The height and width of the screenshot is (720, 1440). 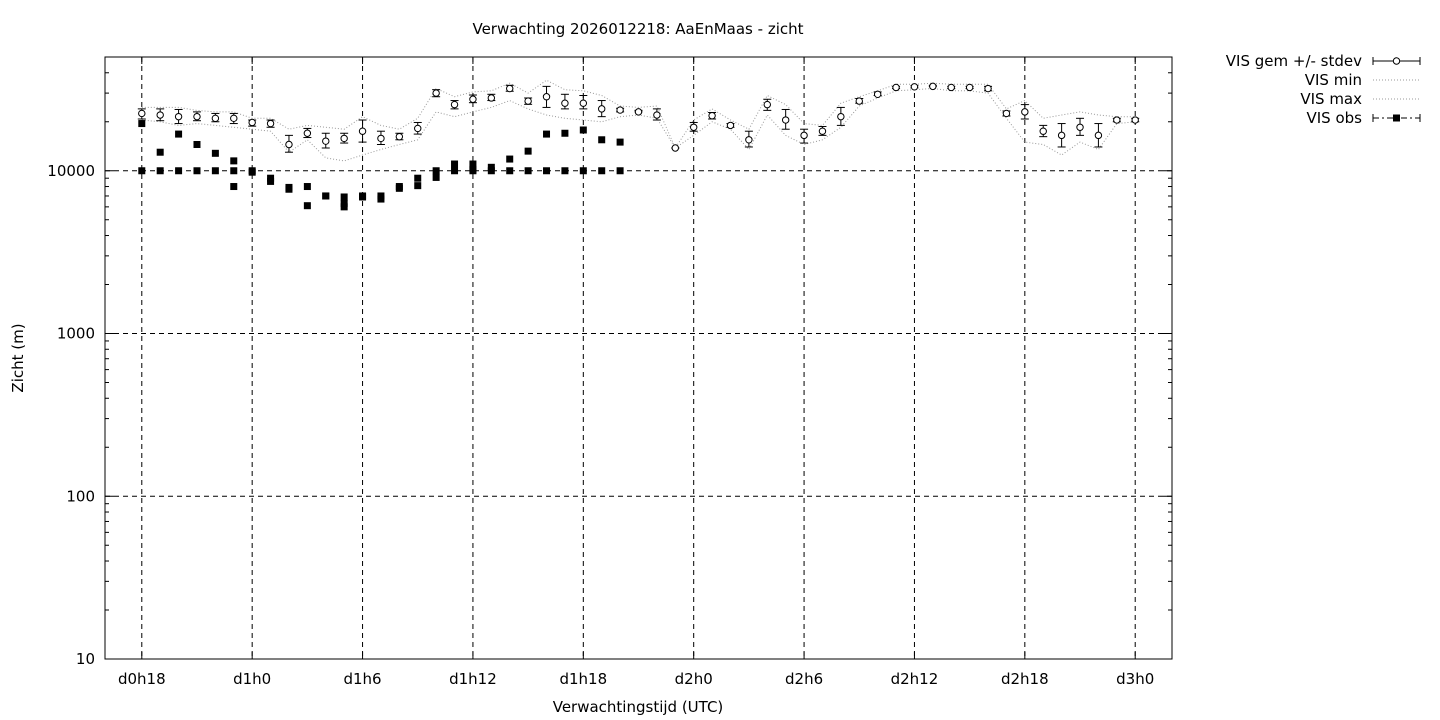 What do you see at coordinates (1025, 679) in the screenshot?
I see `x-tick-label: d2h18` at bounding box center [1025, 679].